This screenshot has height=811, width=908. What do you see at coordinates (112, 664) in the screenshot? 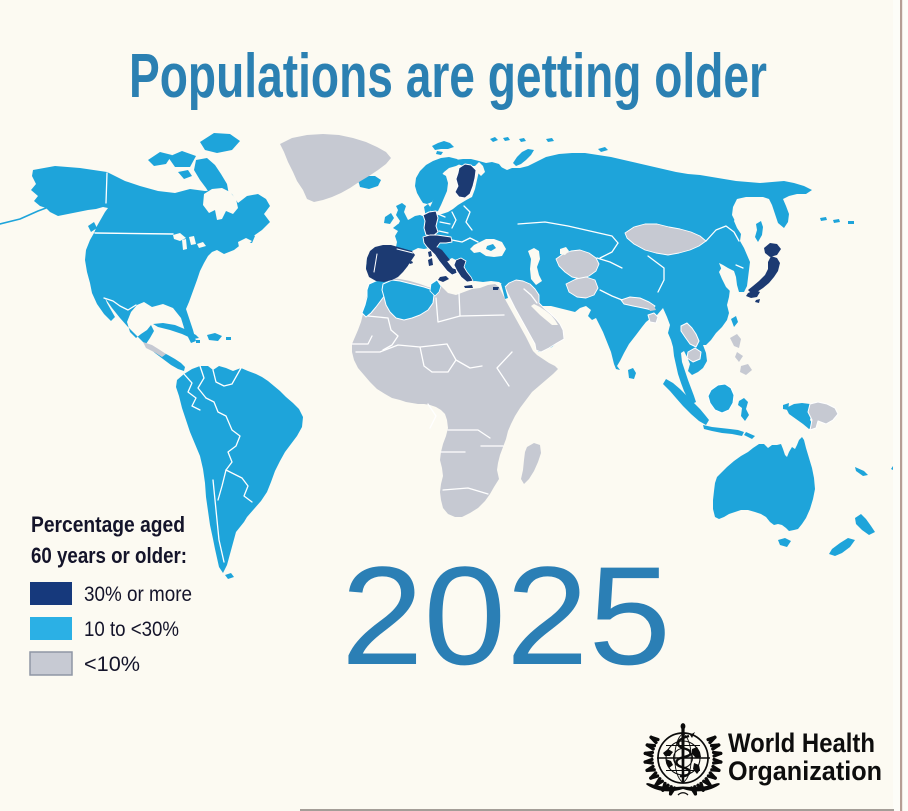
I see `svg-text: <10%` at bounding box center [112, 664].